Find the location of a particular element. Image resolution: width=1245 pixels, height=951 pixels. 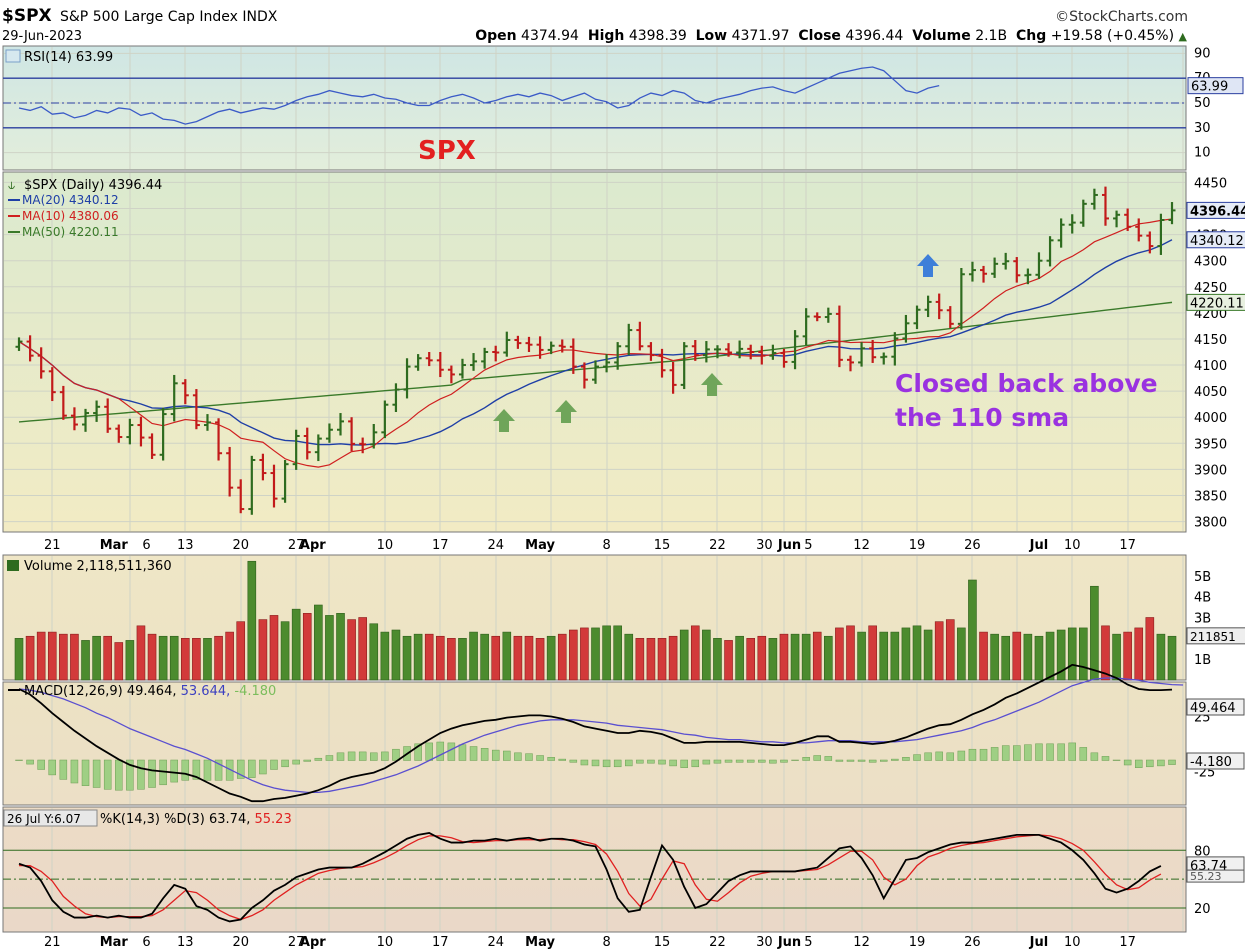

y-tick-label: 80 is located at coordinates (1202, 851).